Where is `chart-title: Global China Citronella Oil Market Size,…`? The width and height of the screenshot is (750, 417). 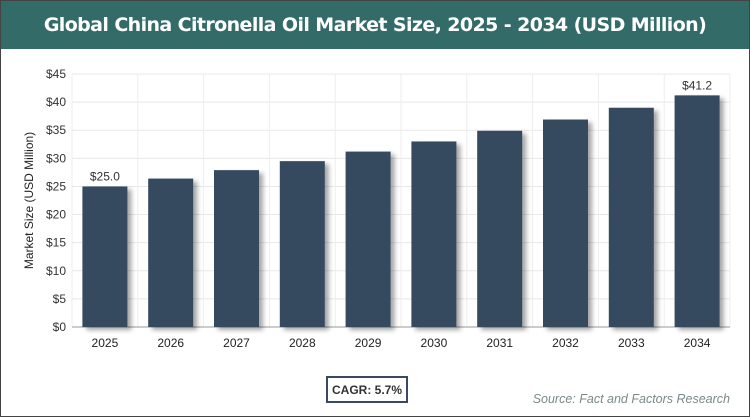 chart-title: Global China Citronella Oil Market Size,… is located at coordinates (375, 25).